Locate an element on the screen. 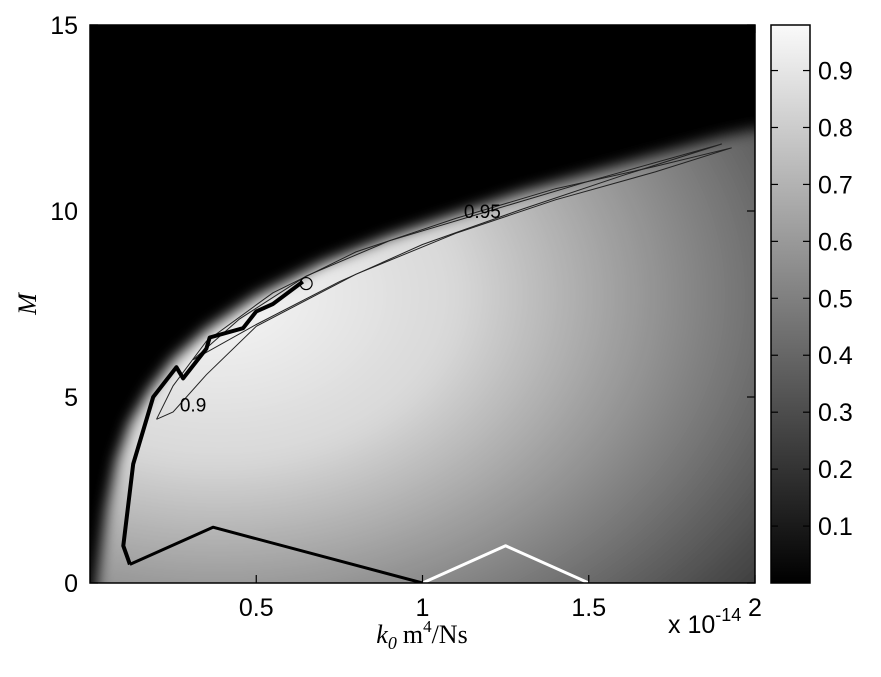 Image resolution: width=881 pixels, height=677 pixels. y-tick-label-15: 15 is located at coordinates (64, 26).